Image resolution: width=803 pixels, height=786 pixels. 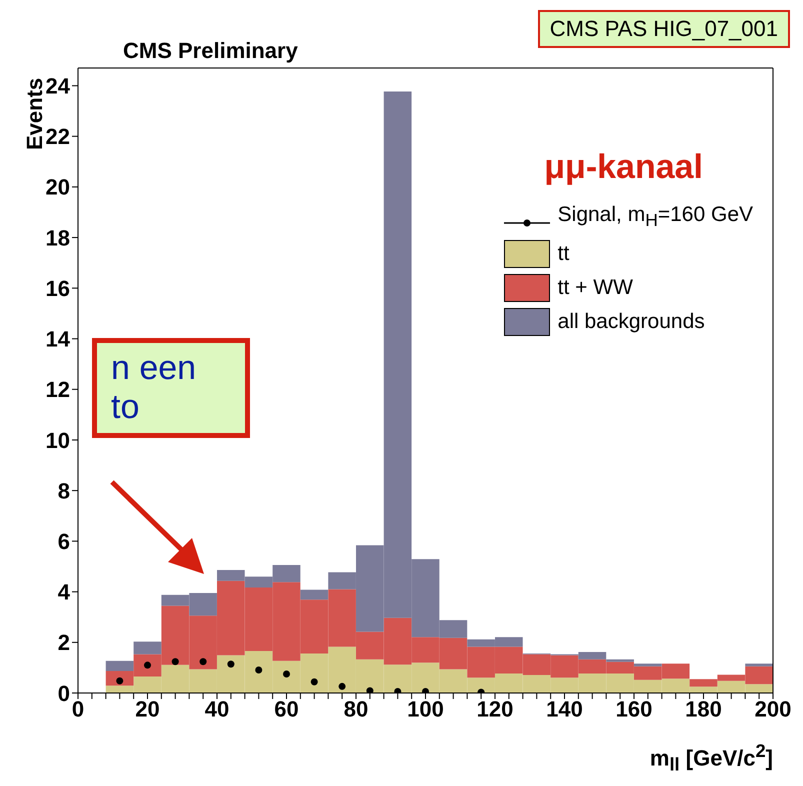 I want to click on x-tick-label: 140, so click(x=564, y=709).